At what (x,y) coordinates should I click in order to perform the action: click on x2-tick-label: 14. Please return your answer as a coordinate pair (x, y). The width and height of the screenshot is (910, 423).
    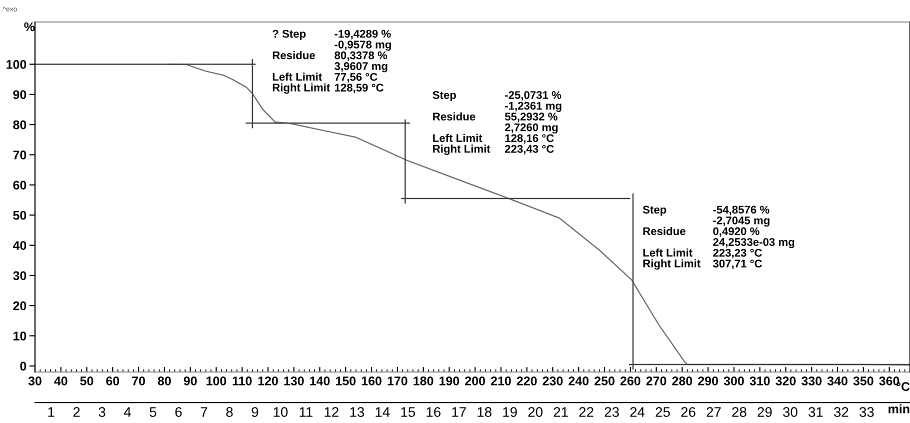
    Looking at the image, I should click on (383, 412).